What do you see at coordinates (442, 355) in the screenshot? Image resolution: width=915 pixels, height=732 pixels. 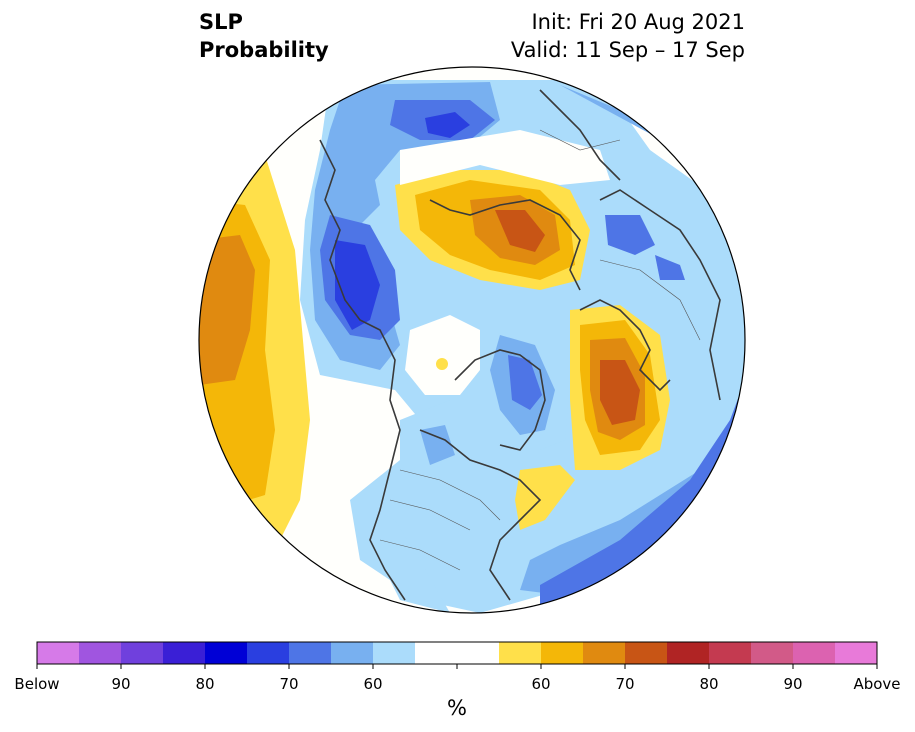 I see `arctic-neutral` at bounding box center [442, 355].